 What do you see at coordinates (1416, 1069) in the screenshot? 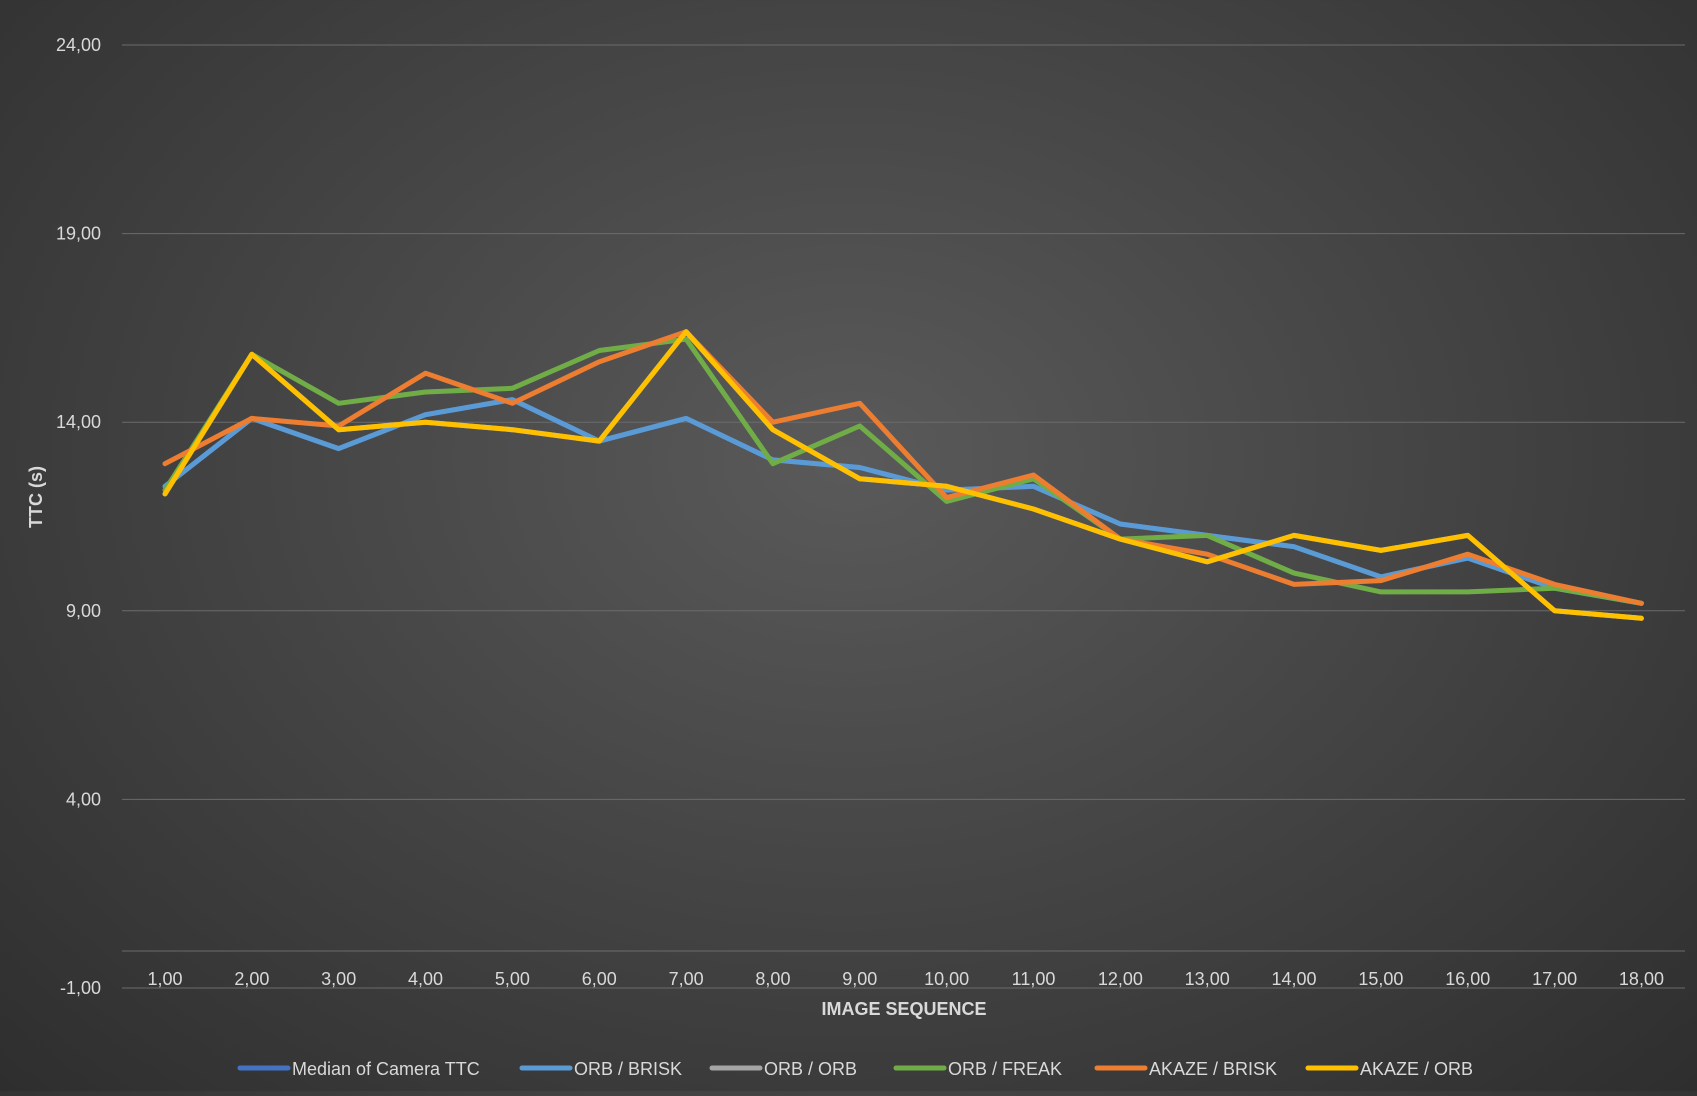
I see `legend-label: AKAZE / ORB` at bounding box center [1416, 1069].